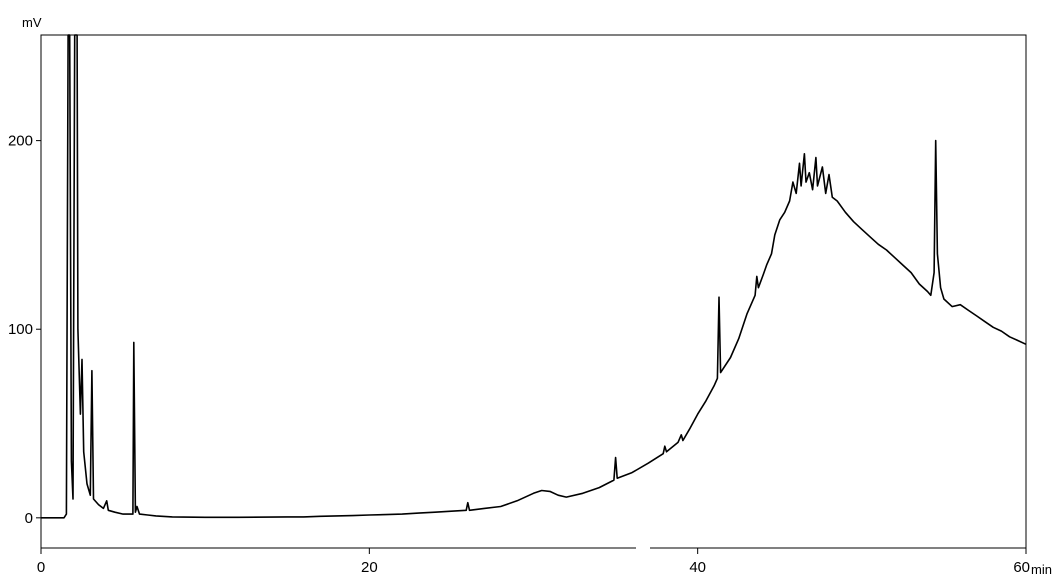 The height and width of the screenshot is (581, 1054). I want to click on y-tick-label: 0, so click(29, 518).